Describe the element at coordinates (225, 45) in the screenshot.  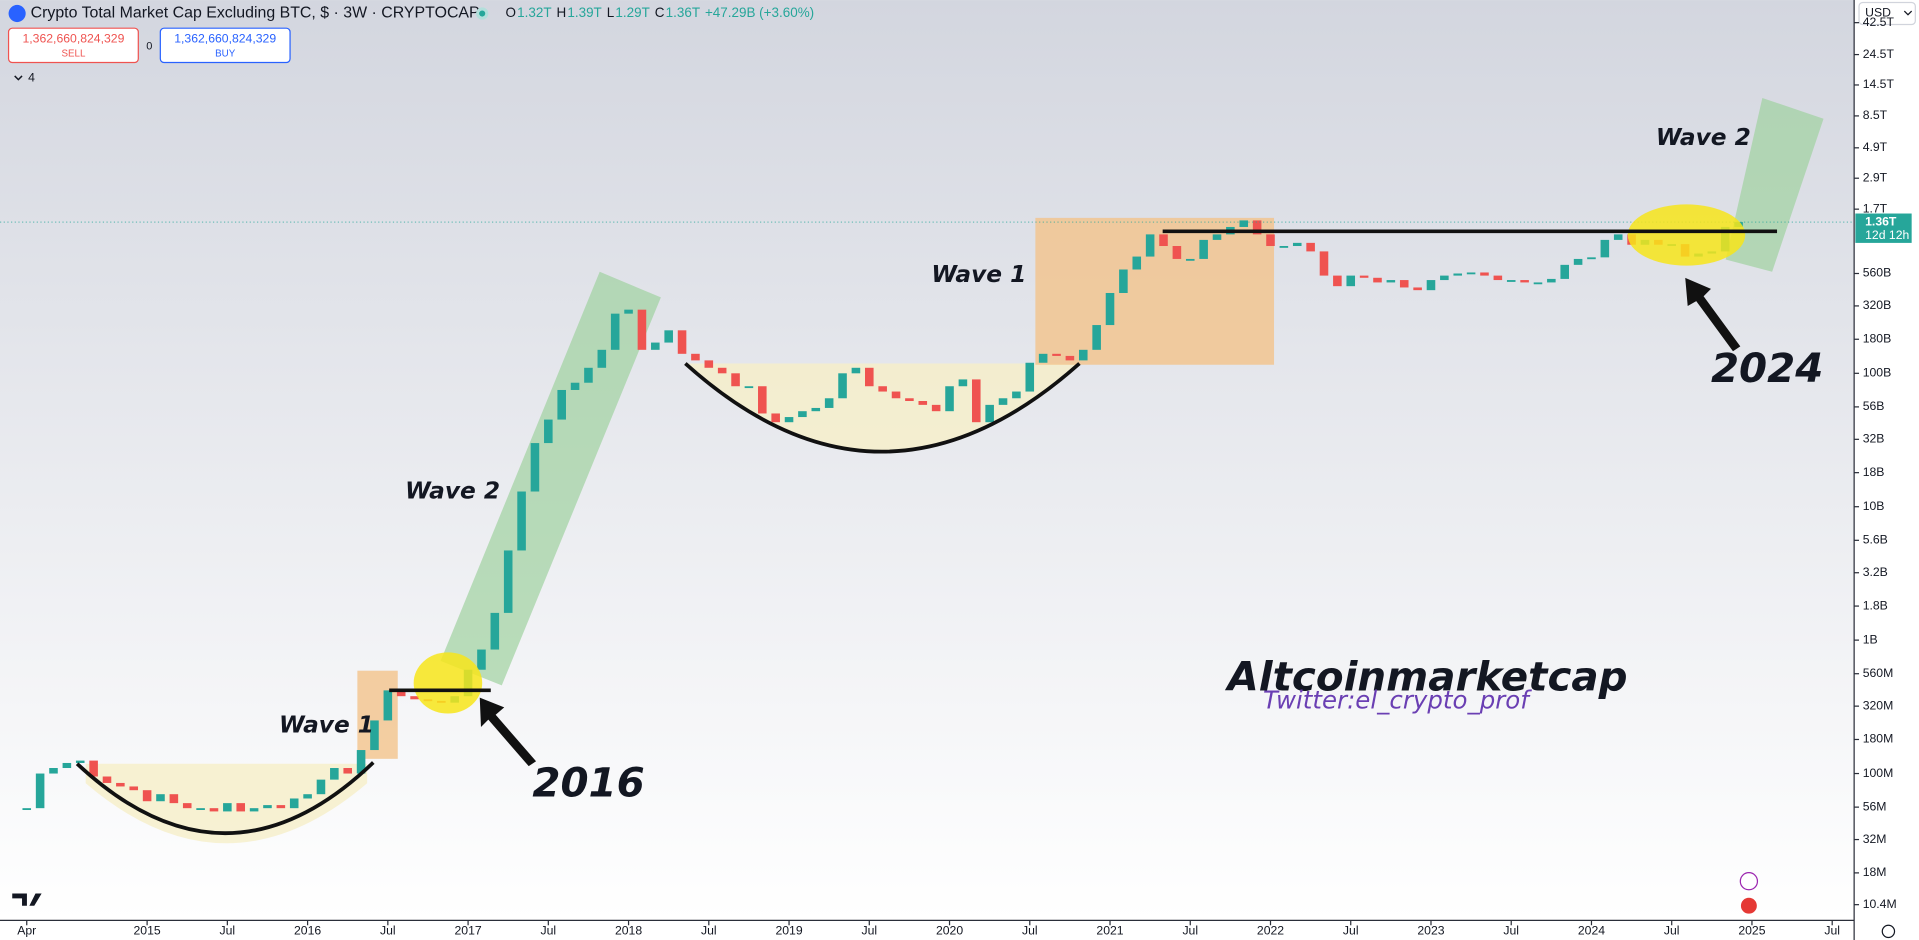
I see `buy-button` at that location.